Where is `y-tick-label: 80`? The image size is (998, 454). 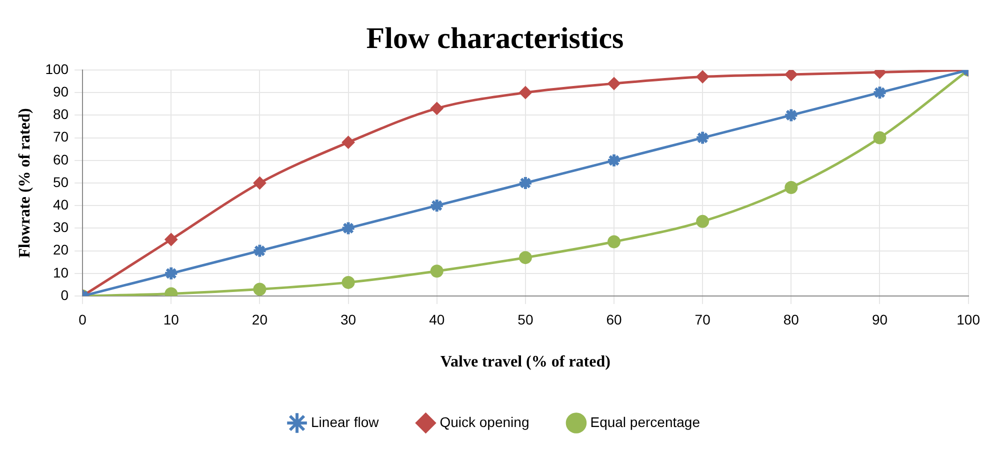
y-tick-label: 80 is located at coordinates (60, 114).